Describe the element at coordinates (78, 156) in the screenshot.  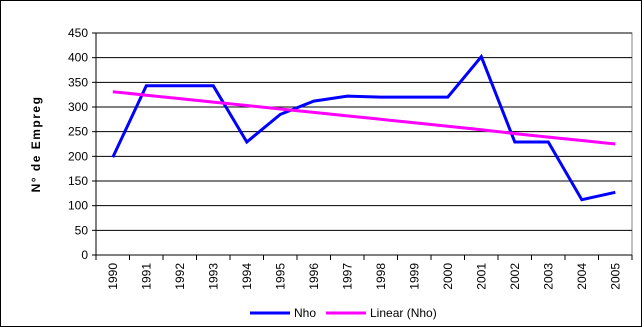
I see `y-tick-label: 200` at that location.